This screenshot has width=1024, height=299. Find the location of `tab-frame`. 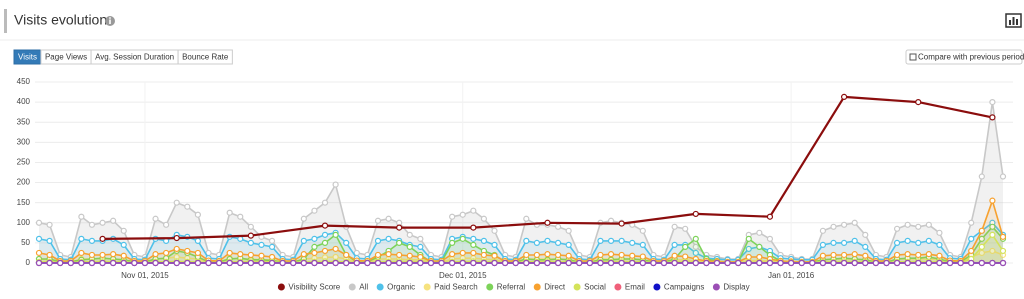

tab-frame is located at coordinates (205, 57).